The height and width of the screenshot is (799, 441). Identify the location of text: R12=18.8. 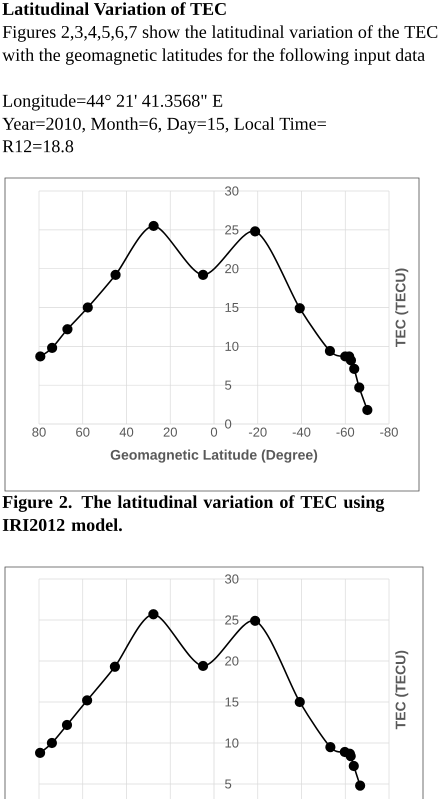
(38, 146).